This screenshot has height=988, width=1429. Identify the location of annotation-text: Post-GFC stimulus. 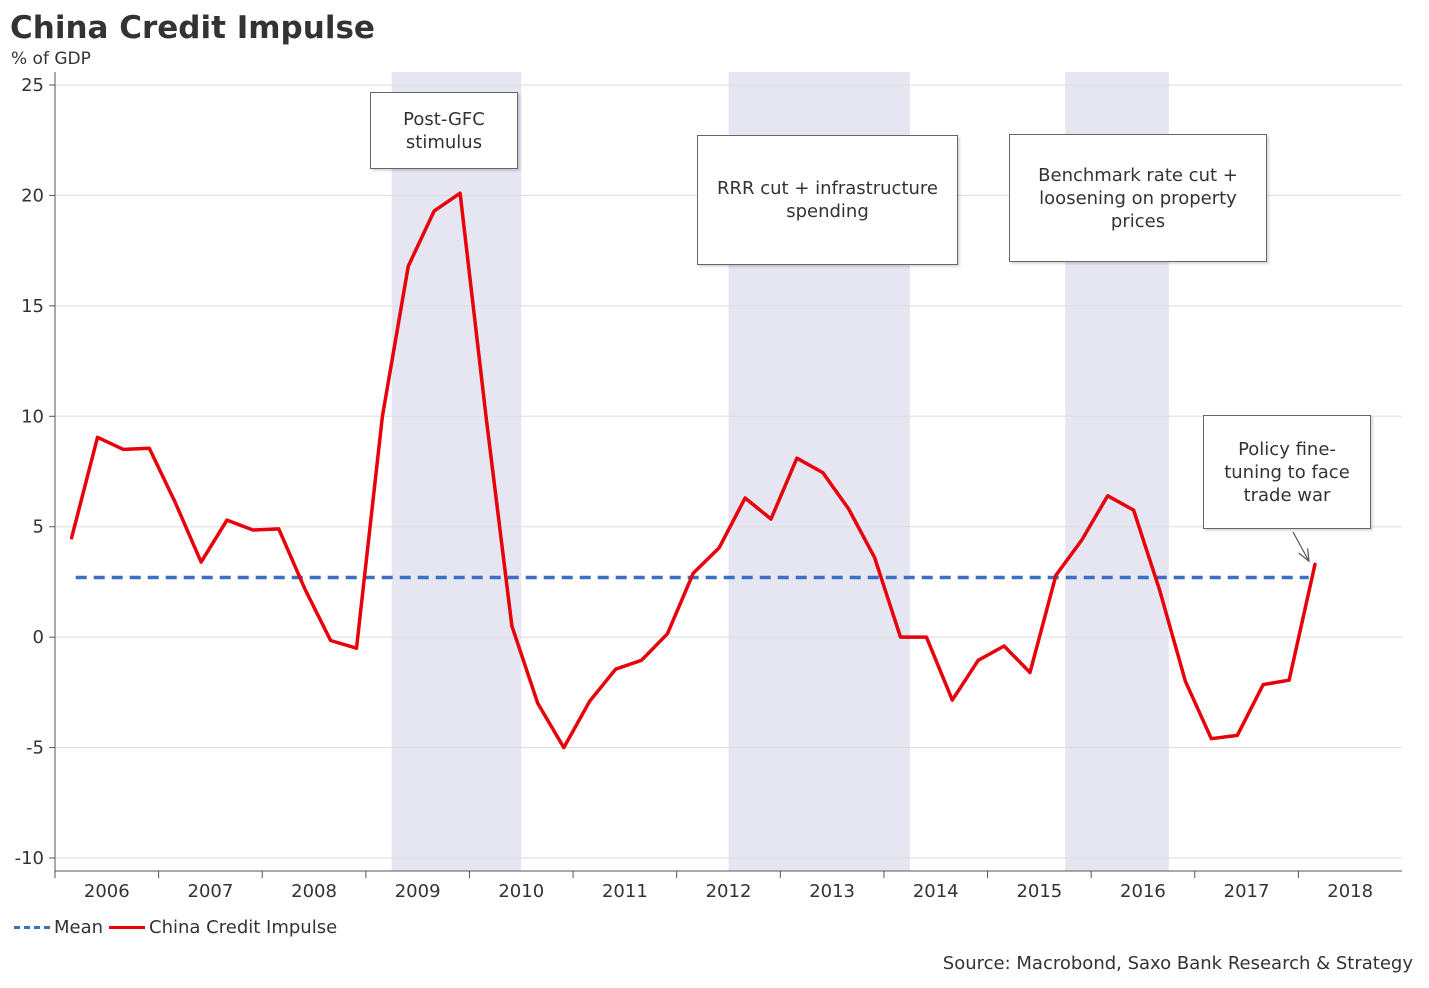
(444, 130).